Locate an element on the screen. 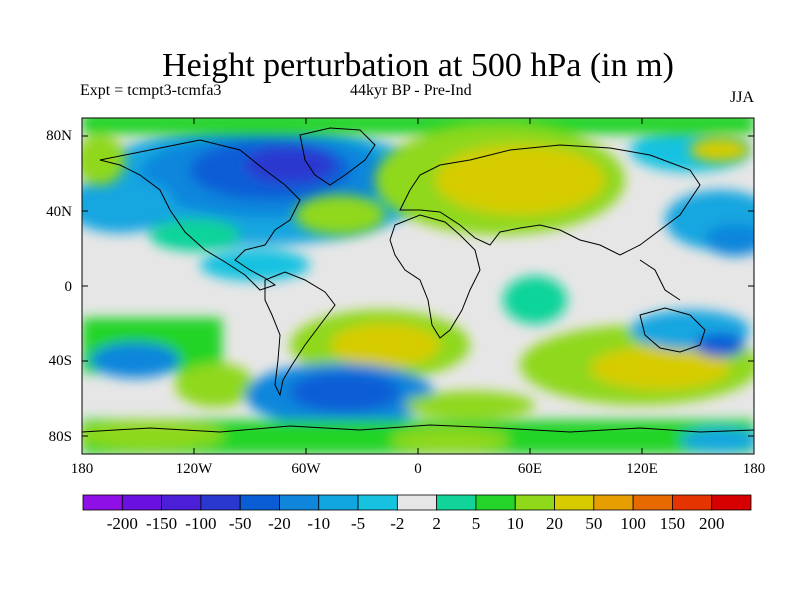 The height and width of the screenshot is (600, 800). colorbar-label: -200 is located at coordinates (122, 523).